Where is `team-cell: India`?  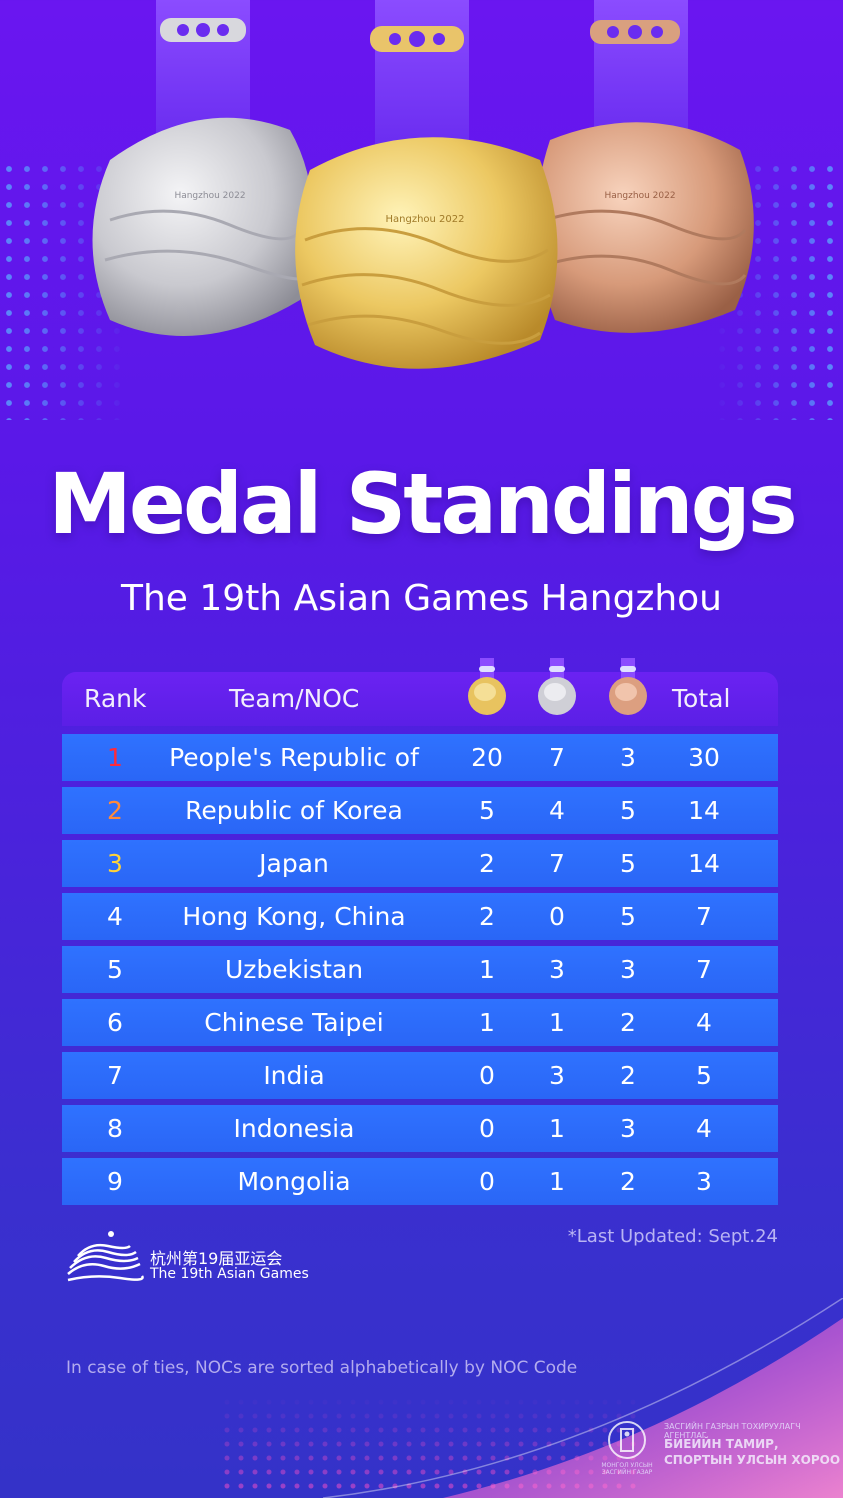 team-cell: India is located at coordinates (294, 1075).